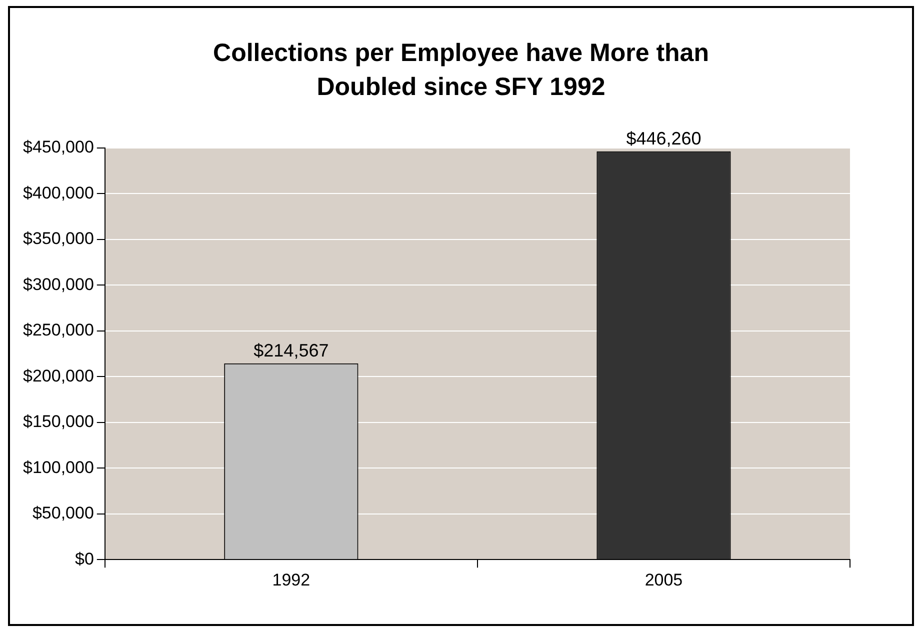  What do you see at coordinates (461, 70) in the screenshot?
I see `chart-title: Collections per Employee have More than Doubled since SFY 1992` at bounding box center [461, 70].